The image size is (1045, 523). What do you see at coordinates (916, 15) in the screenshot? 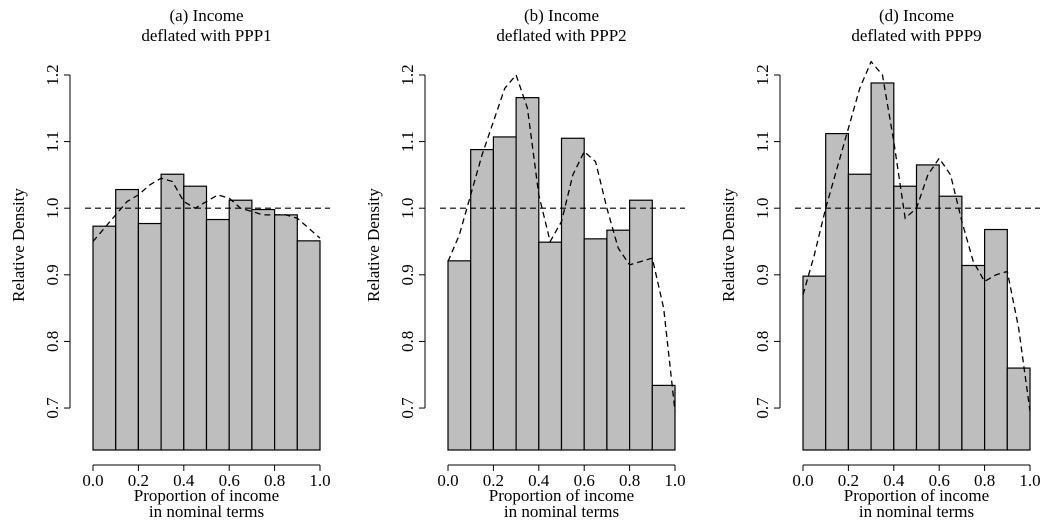
I see `chart-title: (d) Income` at bounding box center [916, 15].